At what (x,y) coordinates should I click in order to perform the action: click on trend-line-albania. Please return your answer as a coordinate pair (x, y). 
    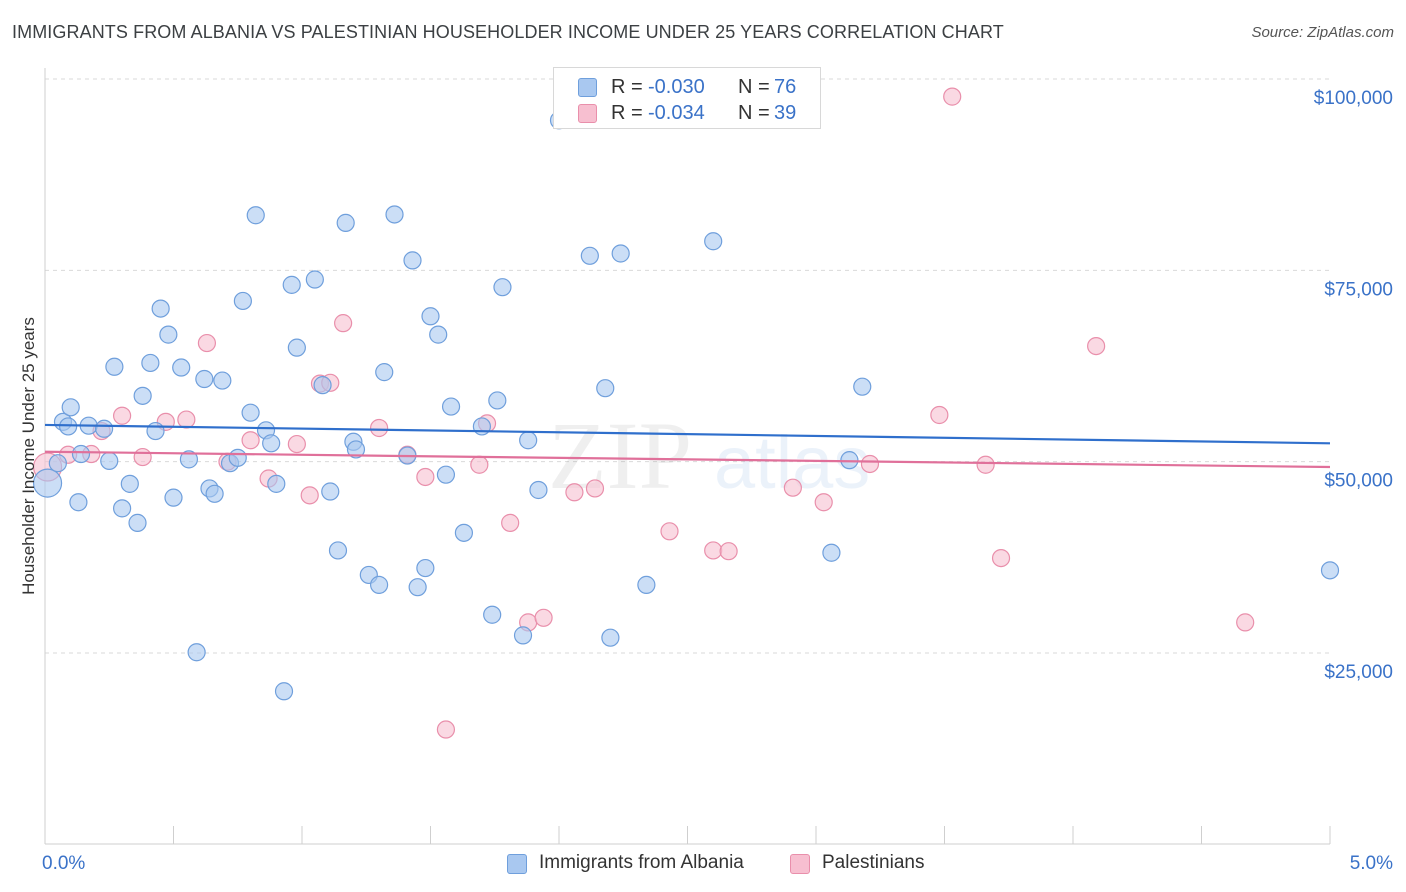
    Looking at the image, I should click on (687, 434).